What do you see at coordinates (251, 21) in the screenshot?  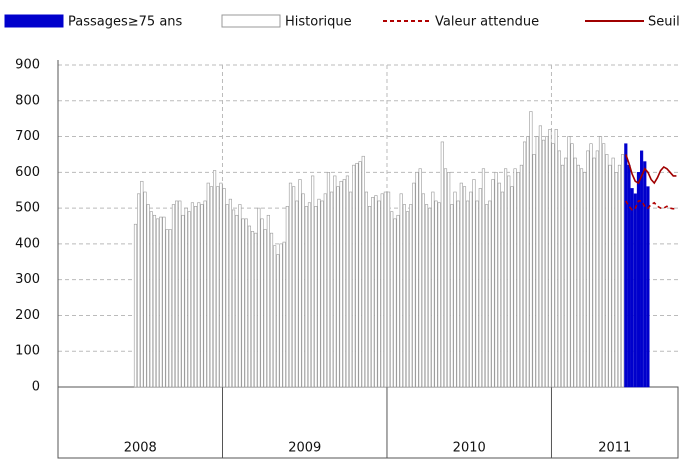 I see `legend-swatch` at bounding box center [251, 21].